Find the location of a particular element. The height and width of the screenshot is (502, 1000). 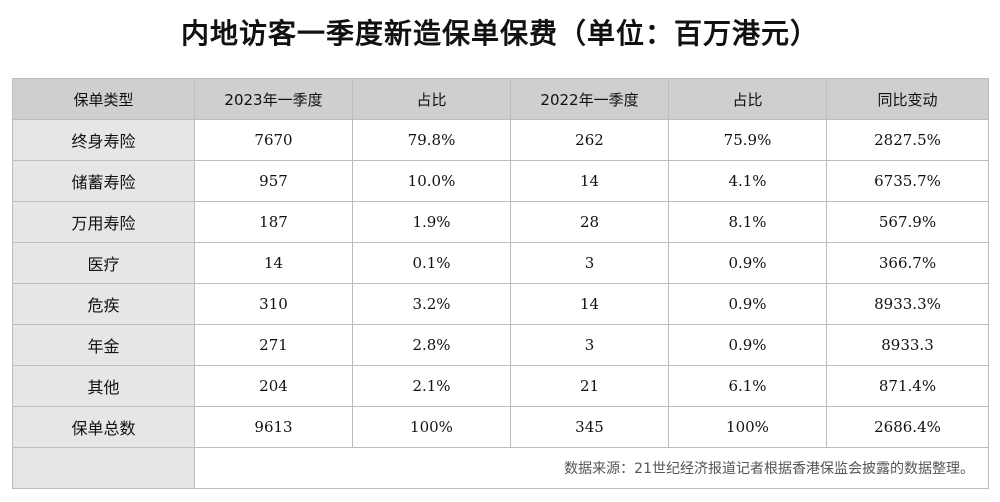

source-note: 数据来源：21世纪经济报道记者根据香港保监会披露的数据整理。 is located at coordinates (591, 468).